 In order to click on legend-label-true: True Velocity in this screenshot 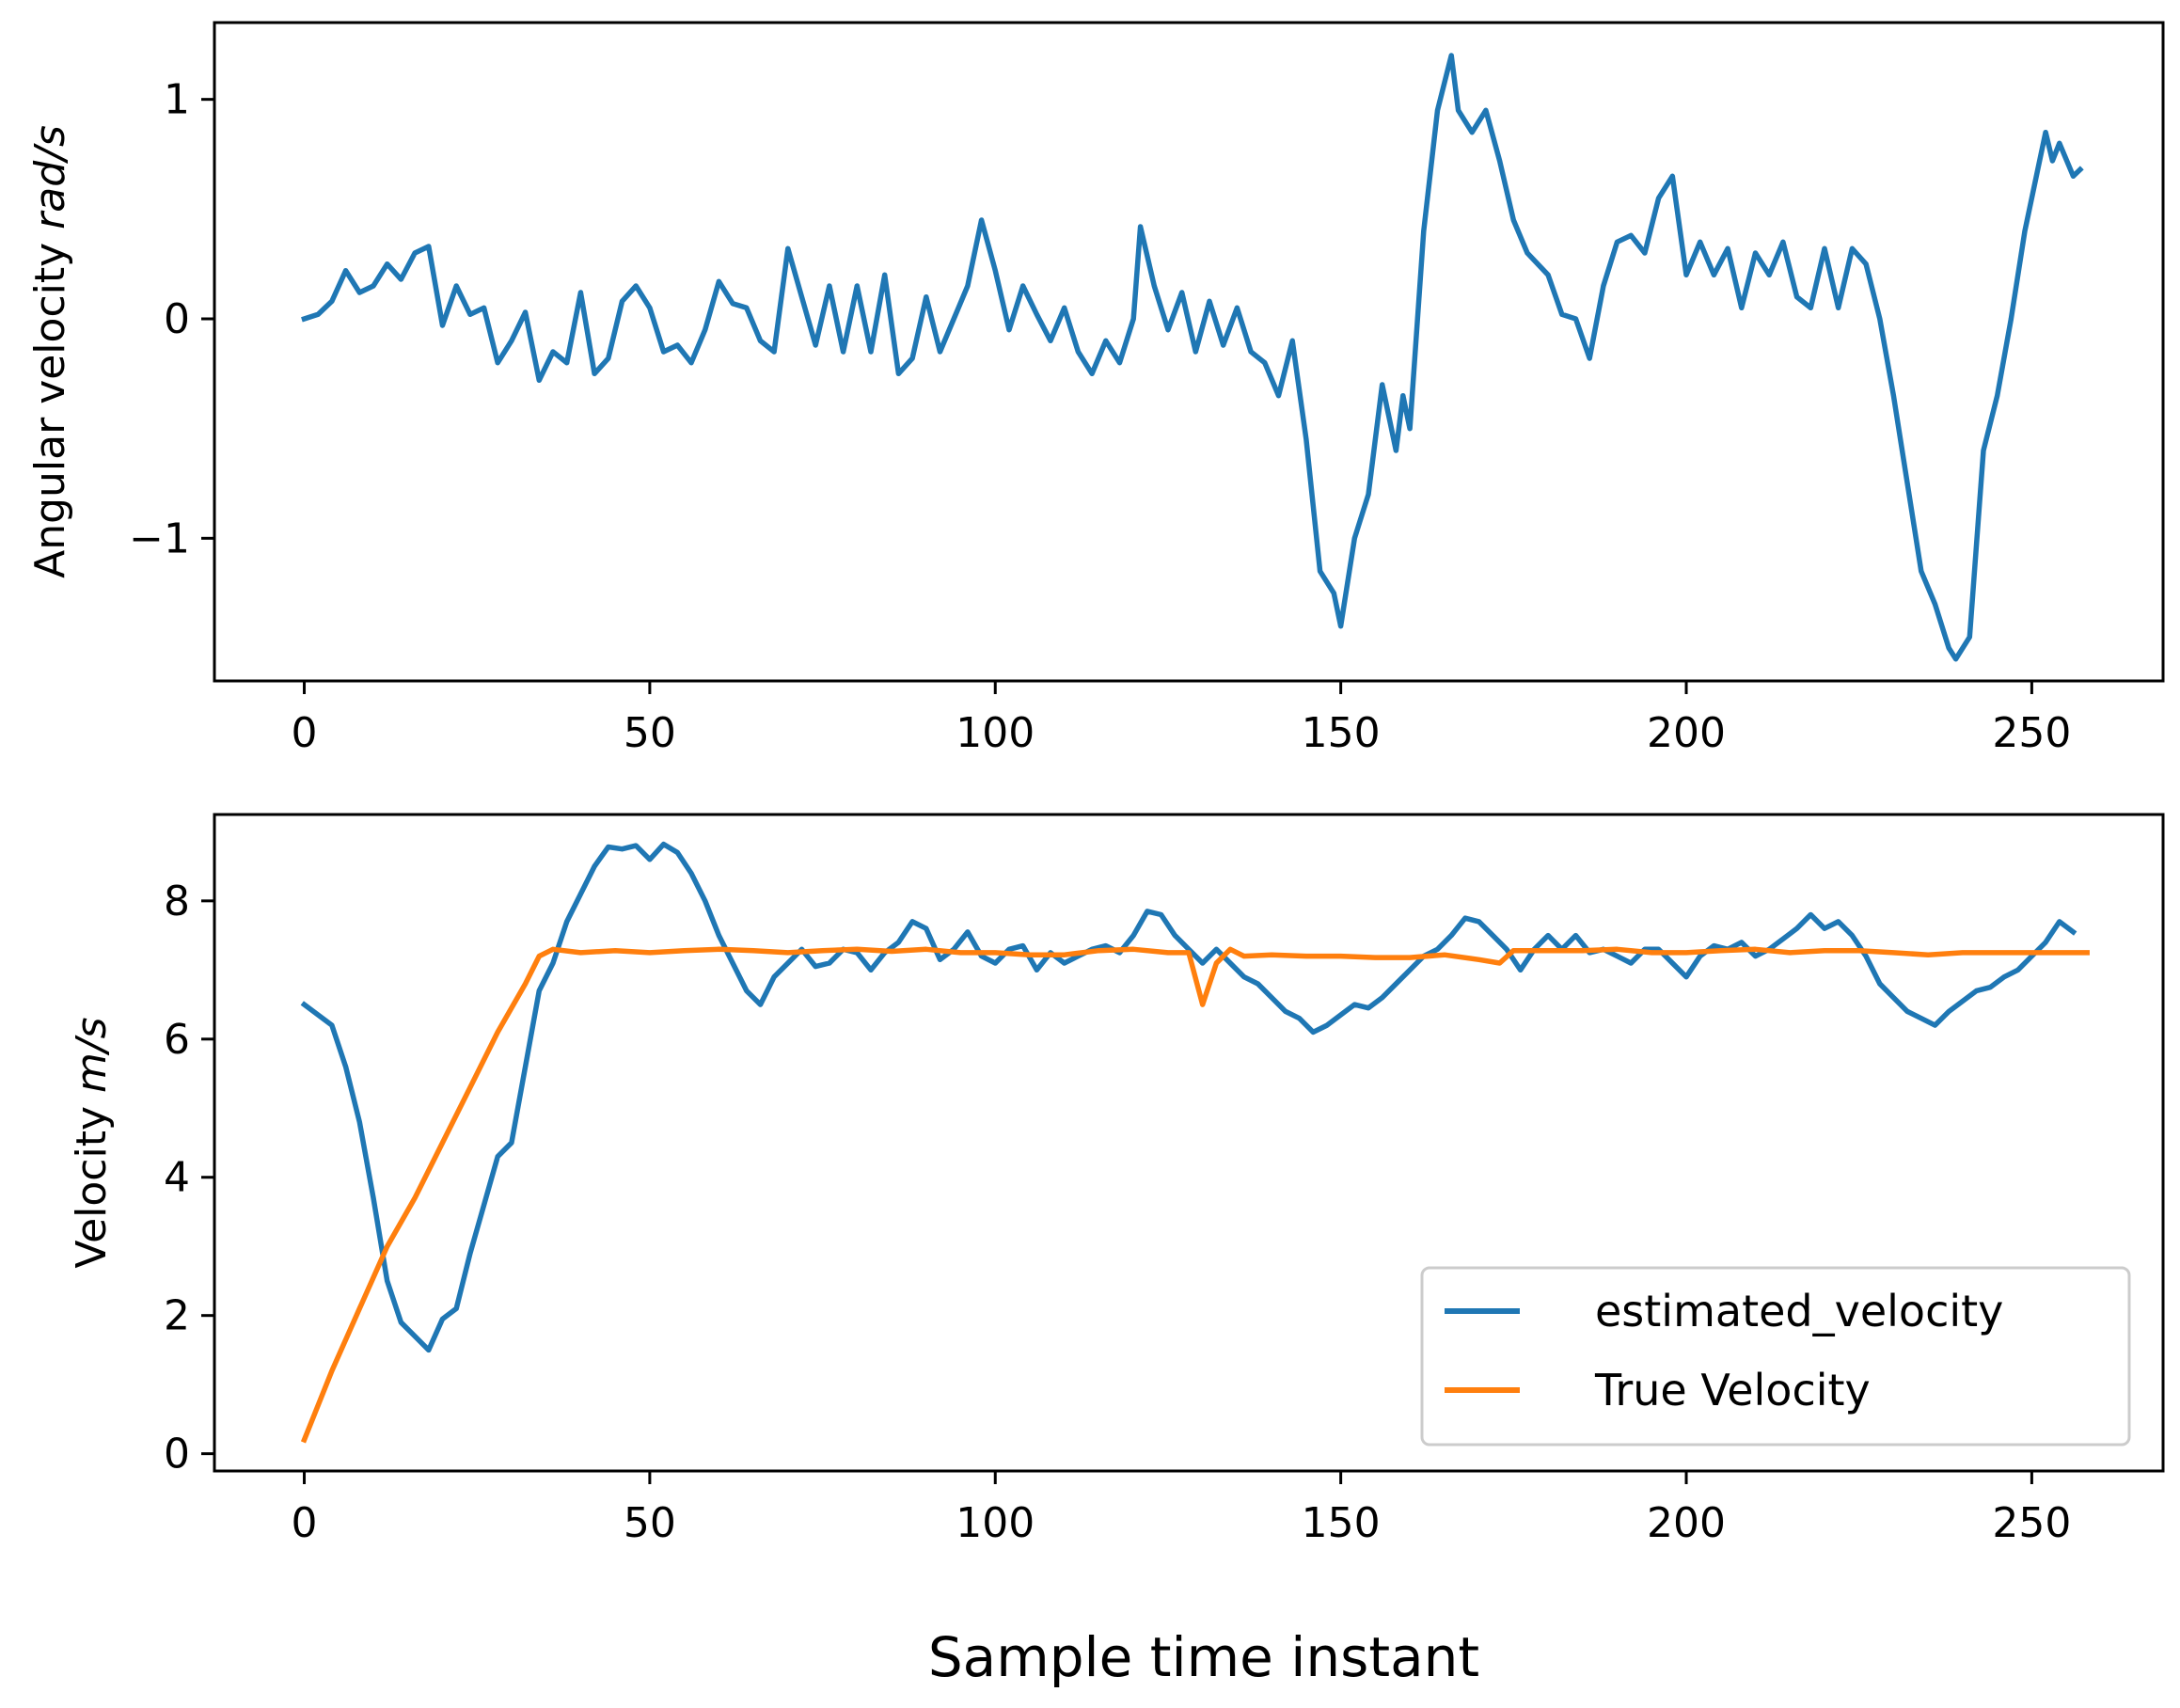, I will do `click(1733, 1390)`.